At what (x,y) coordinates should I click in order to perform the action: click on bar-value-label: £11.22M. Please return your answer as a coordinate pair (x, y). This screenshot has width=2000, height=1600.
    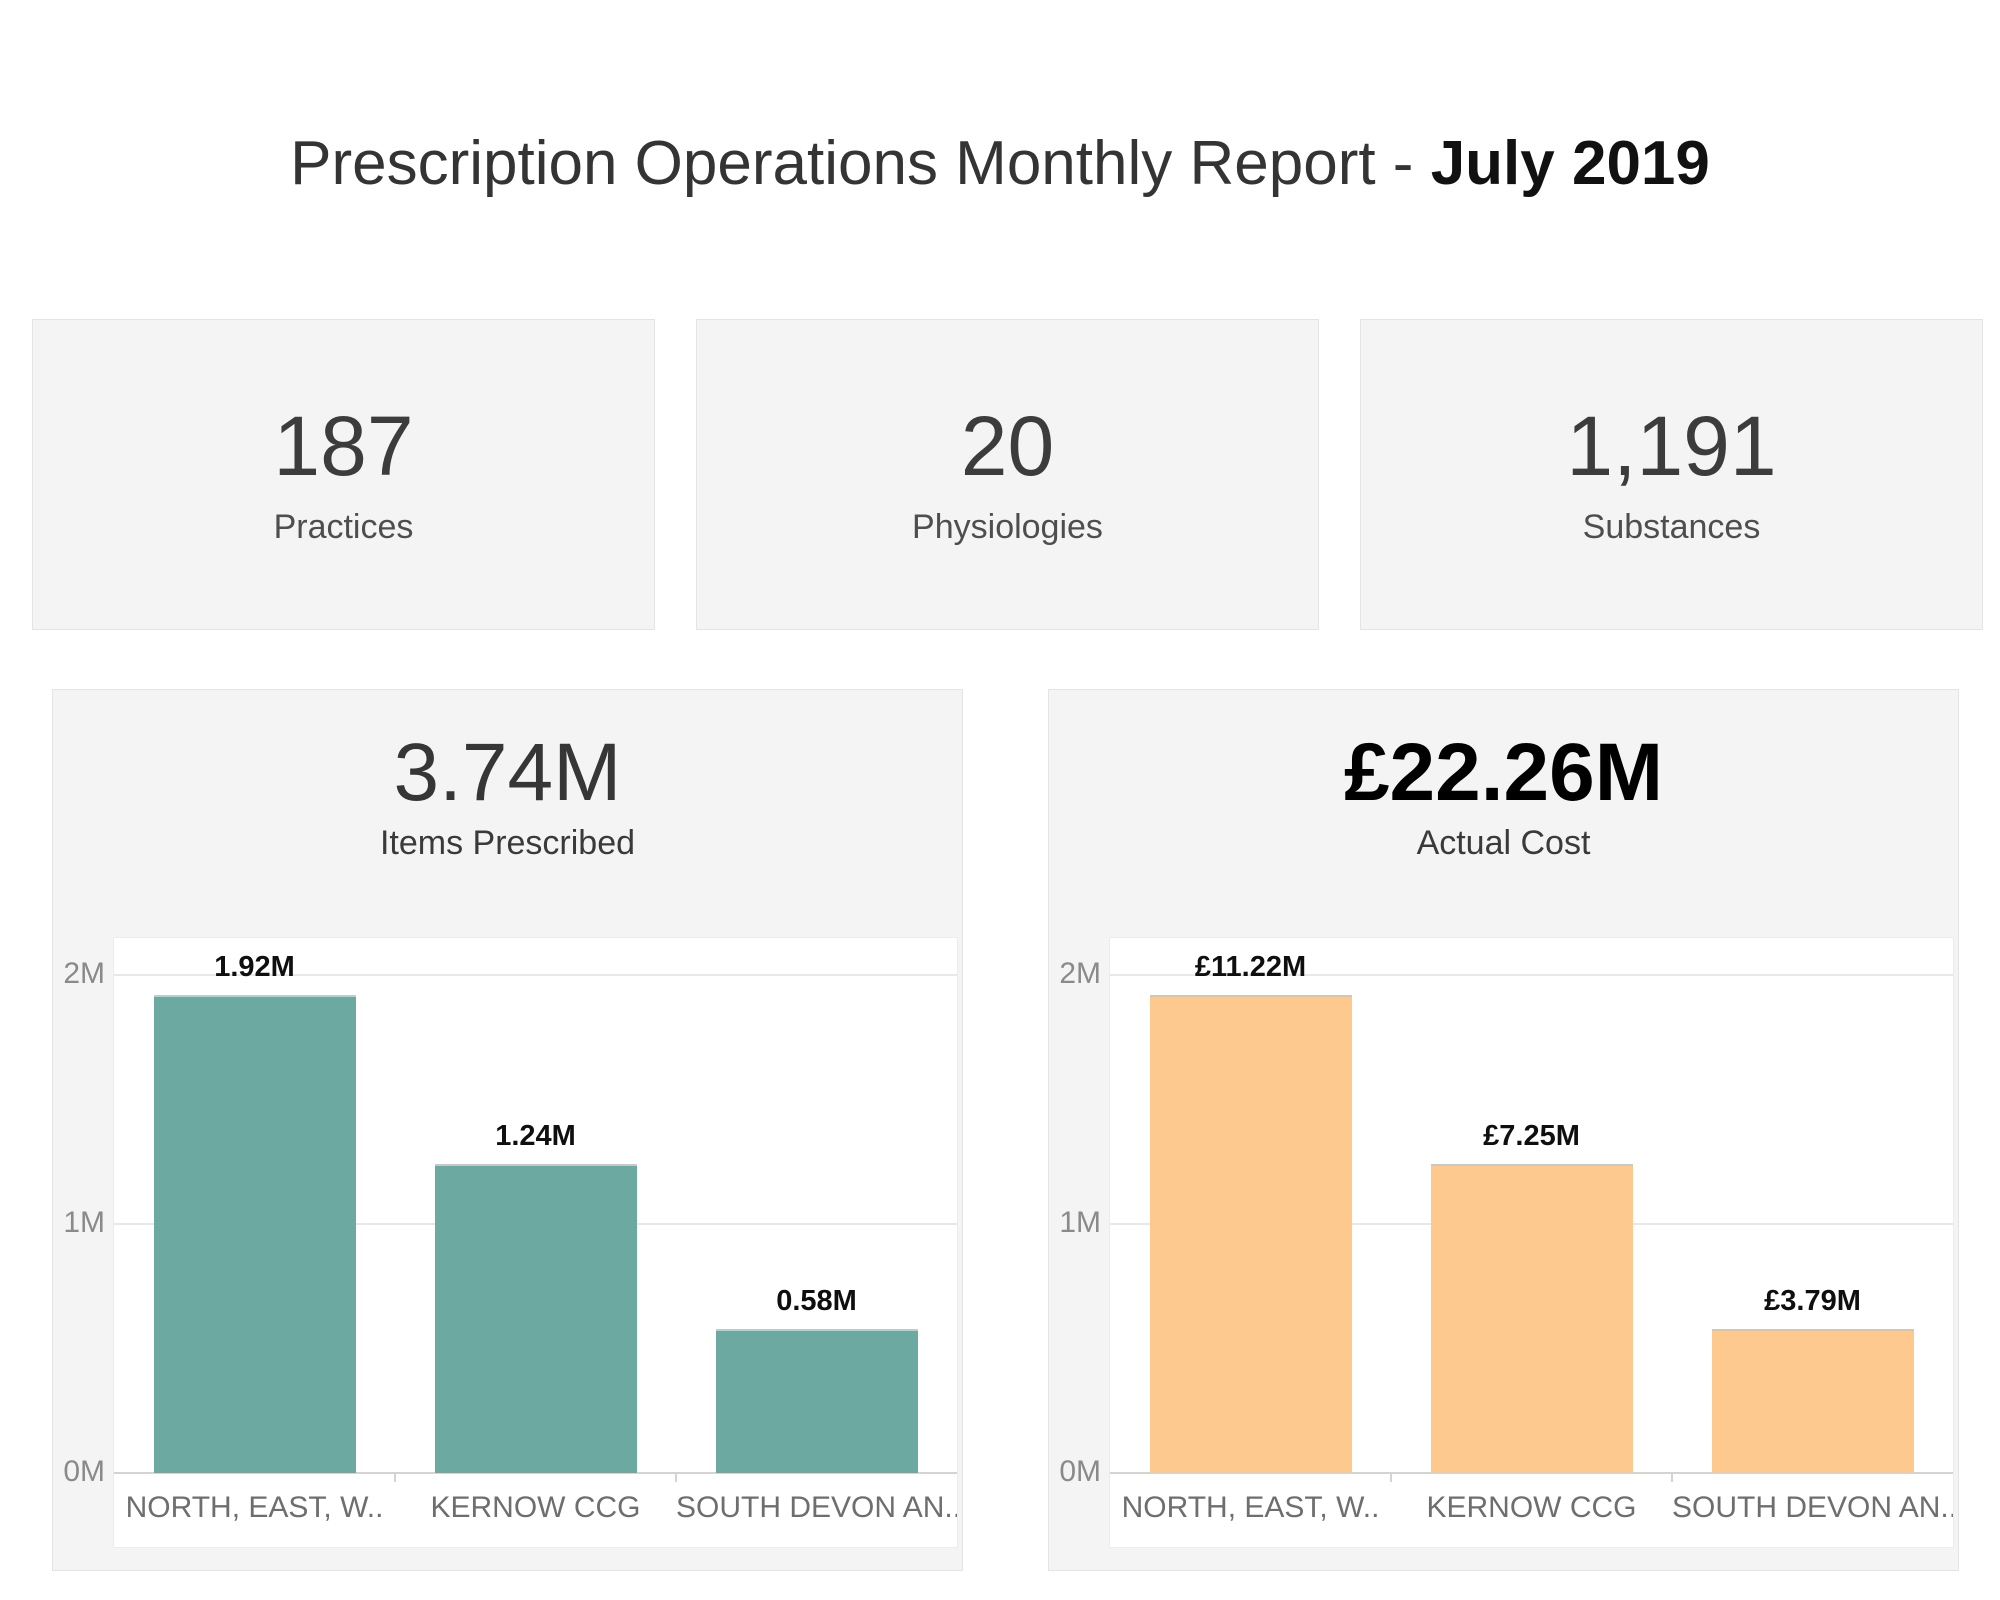
    Looking at the image, I should click on (1250, 967).